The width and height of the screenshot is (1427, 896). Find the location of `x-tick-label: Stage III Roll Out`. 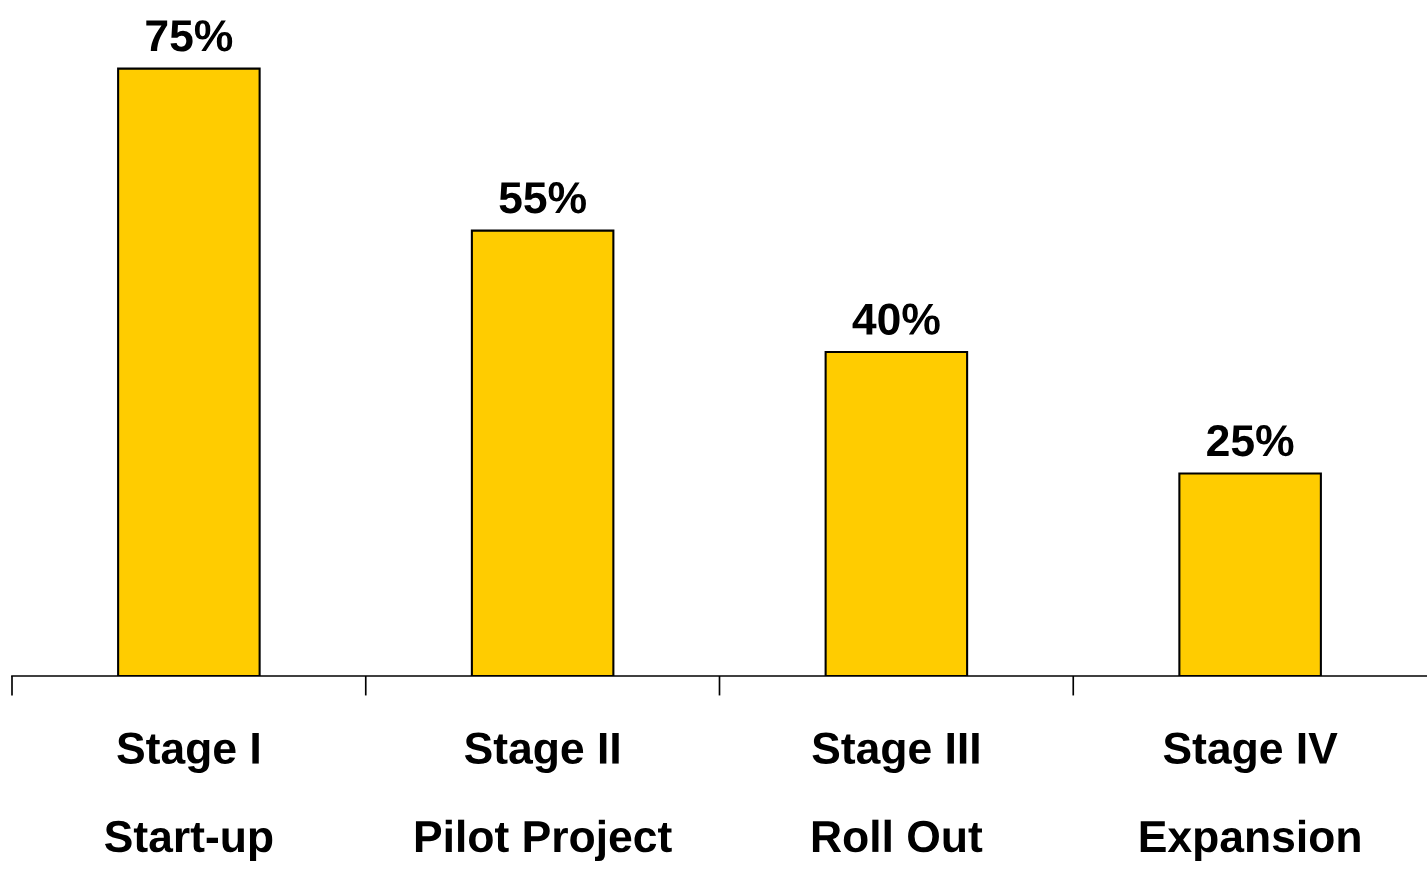

x-tick-label: Stage III Roll Out is located at coordinates (897, 792).